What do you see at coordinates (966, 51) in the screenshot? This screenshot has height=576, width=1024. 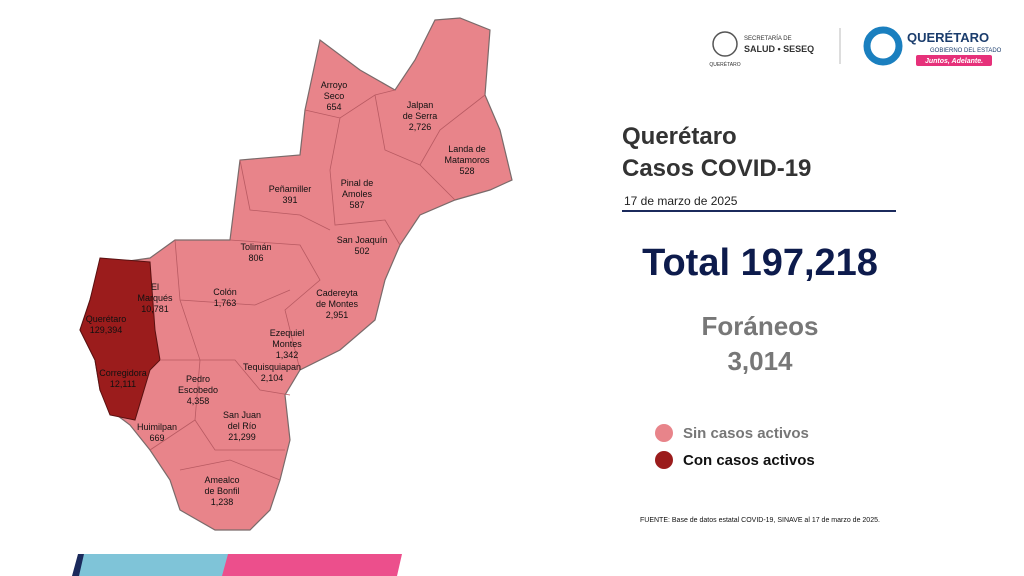 I see `logo-subtitle: GOBIERNO DEL ESTADO` at bounding box center [966, 51].